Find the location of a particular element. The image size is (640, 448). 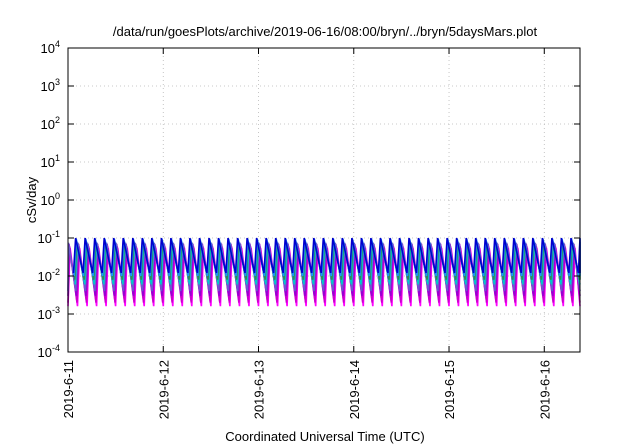

x-tick-label: 2019-6-14 is located at coordinates (354, 389).